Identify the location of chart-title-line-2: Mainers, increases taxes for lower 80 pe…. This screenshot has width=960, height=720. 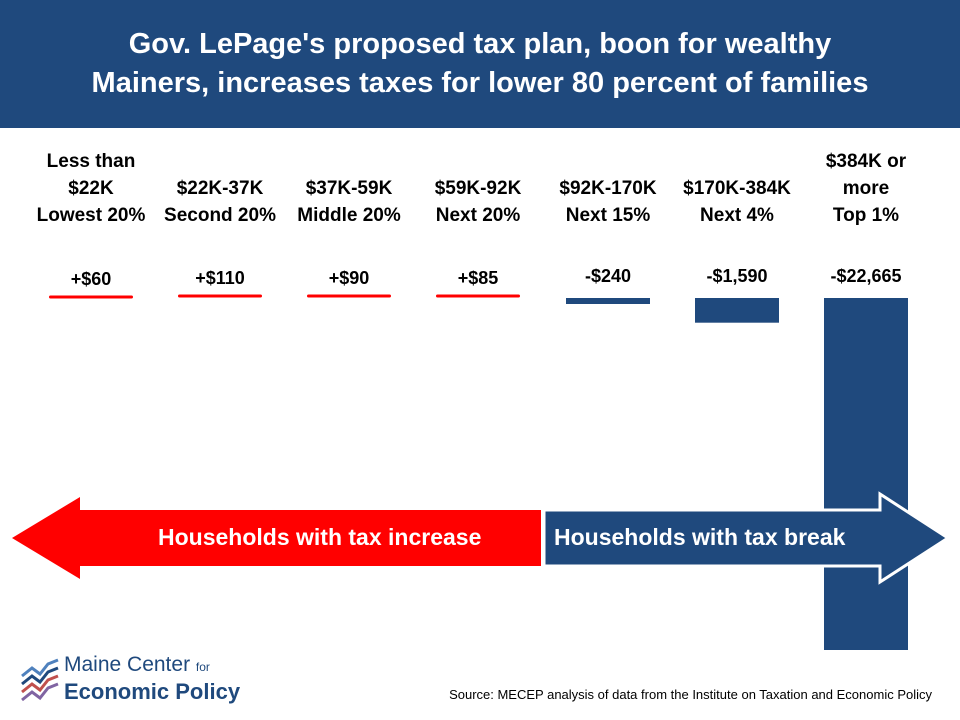
(480, 83).